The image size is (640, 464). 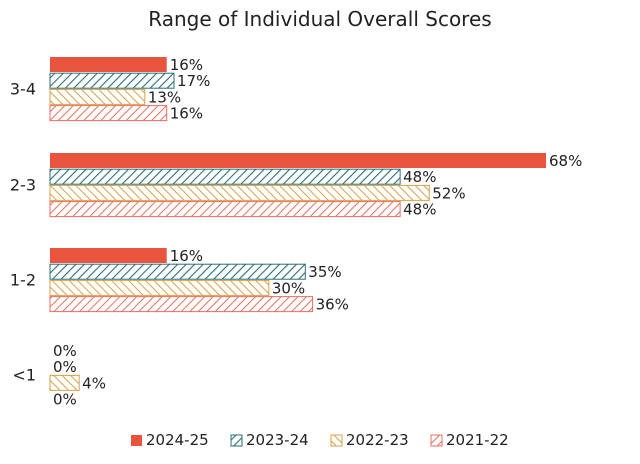 What do you see at coordinates (377, 440) in the screenshot?
I see `legend-label: 2022-23` at bounding box center [377, 440].